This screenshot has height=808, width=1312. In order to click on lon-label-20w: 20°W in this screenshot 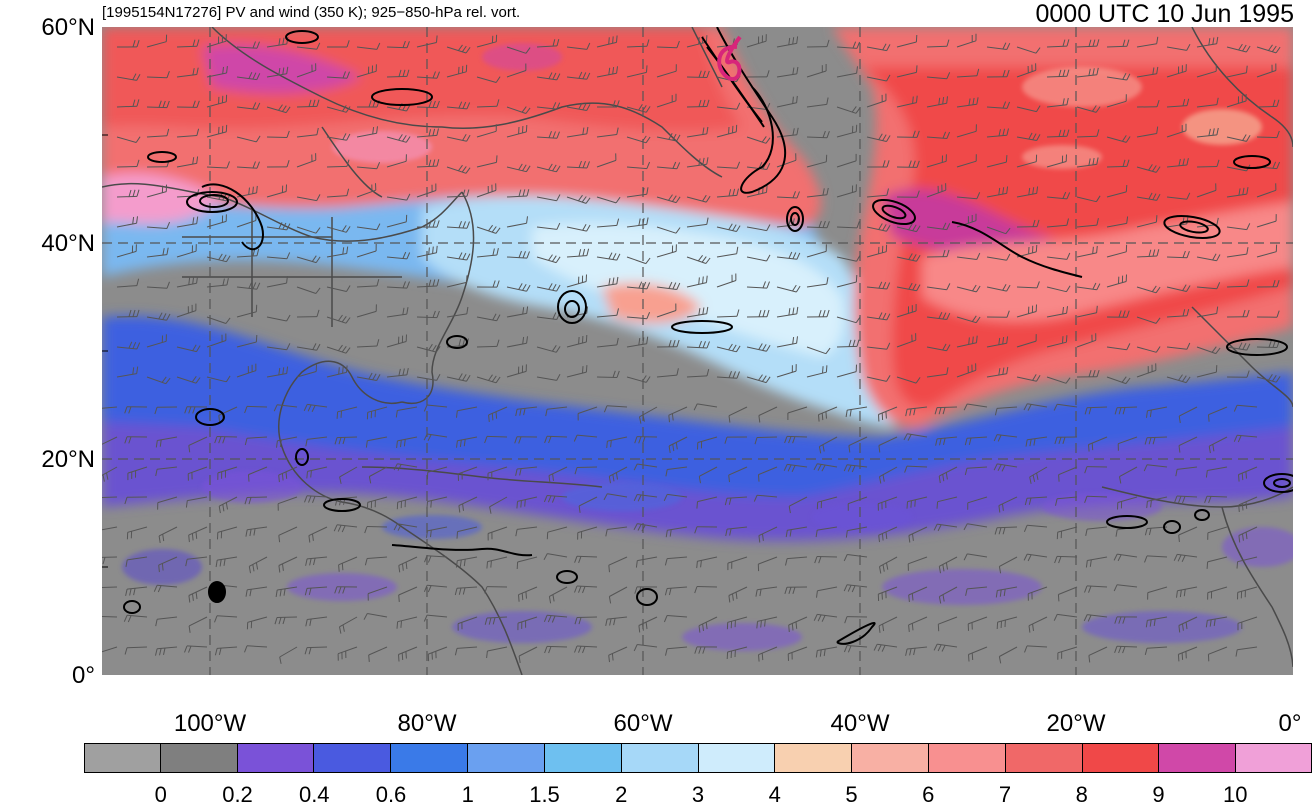, I will do `click(1076, 724)`.